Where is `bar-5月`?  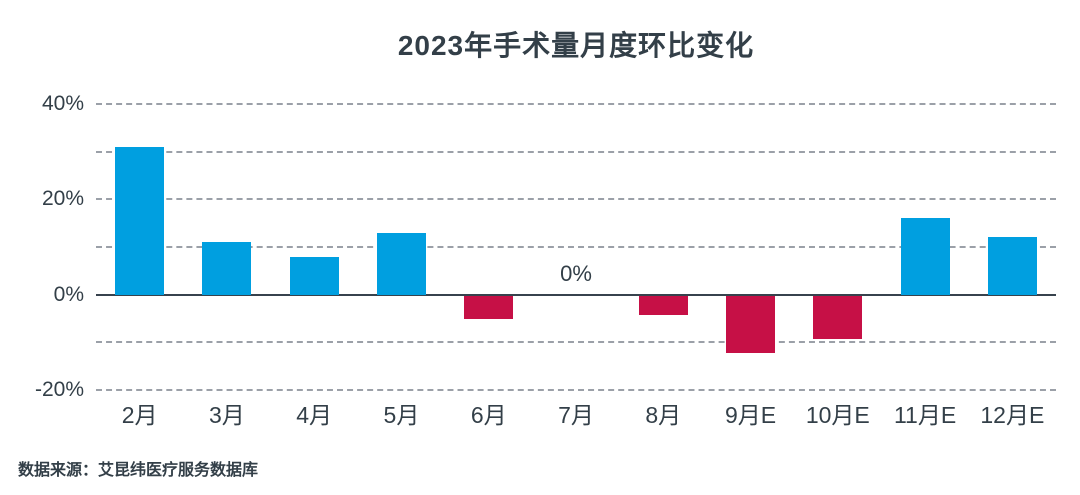 bar-5月 is located at coordinates (401, 263).